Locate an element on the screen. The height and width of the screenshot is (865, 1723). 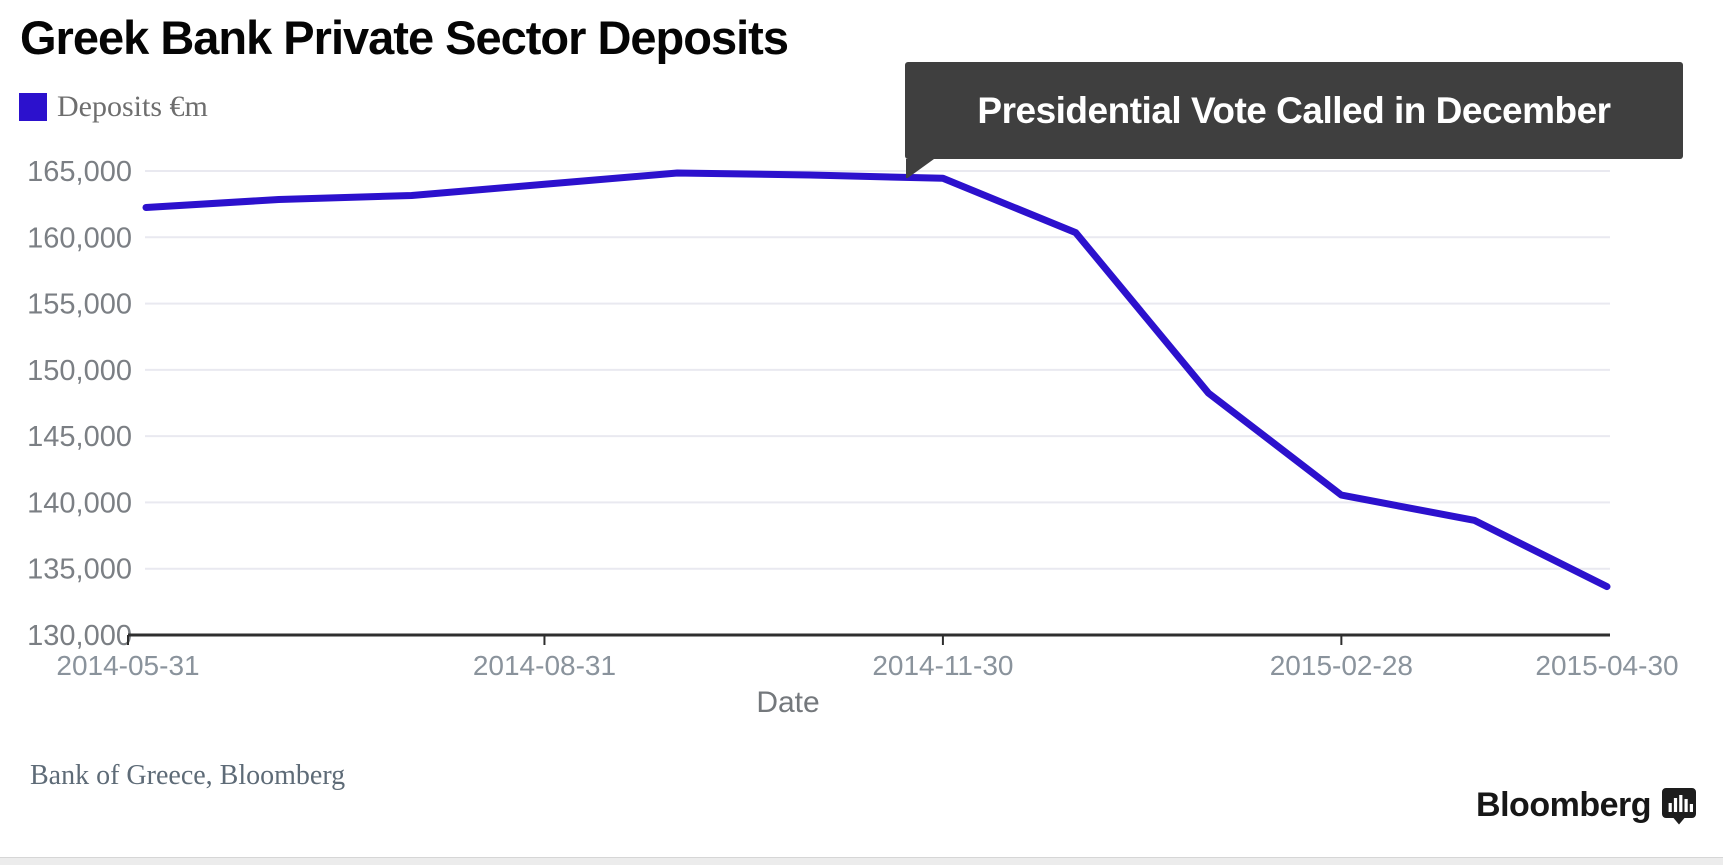
y-tick-label: 145,000 is located at coordinates (79, 437).